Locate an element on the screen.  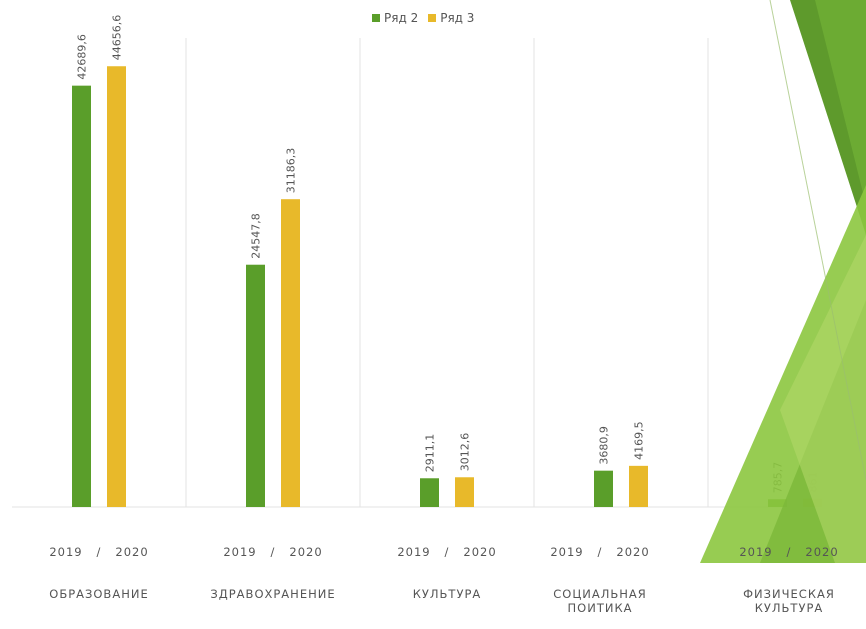
category-name: ФИЗИЧЕСКАЯ КУЛЬТУРА is located at coordinates (789, 601).